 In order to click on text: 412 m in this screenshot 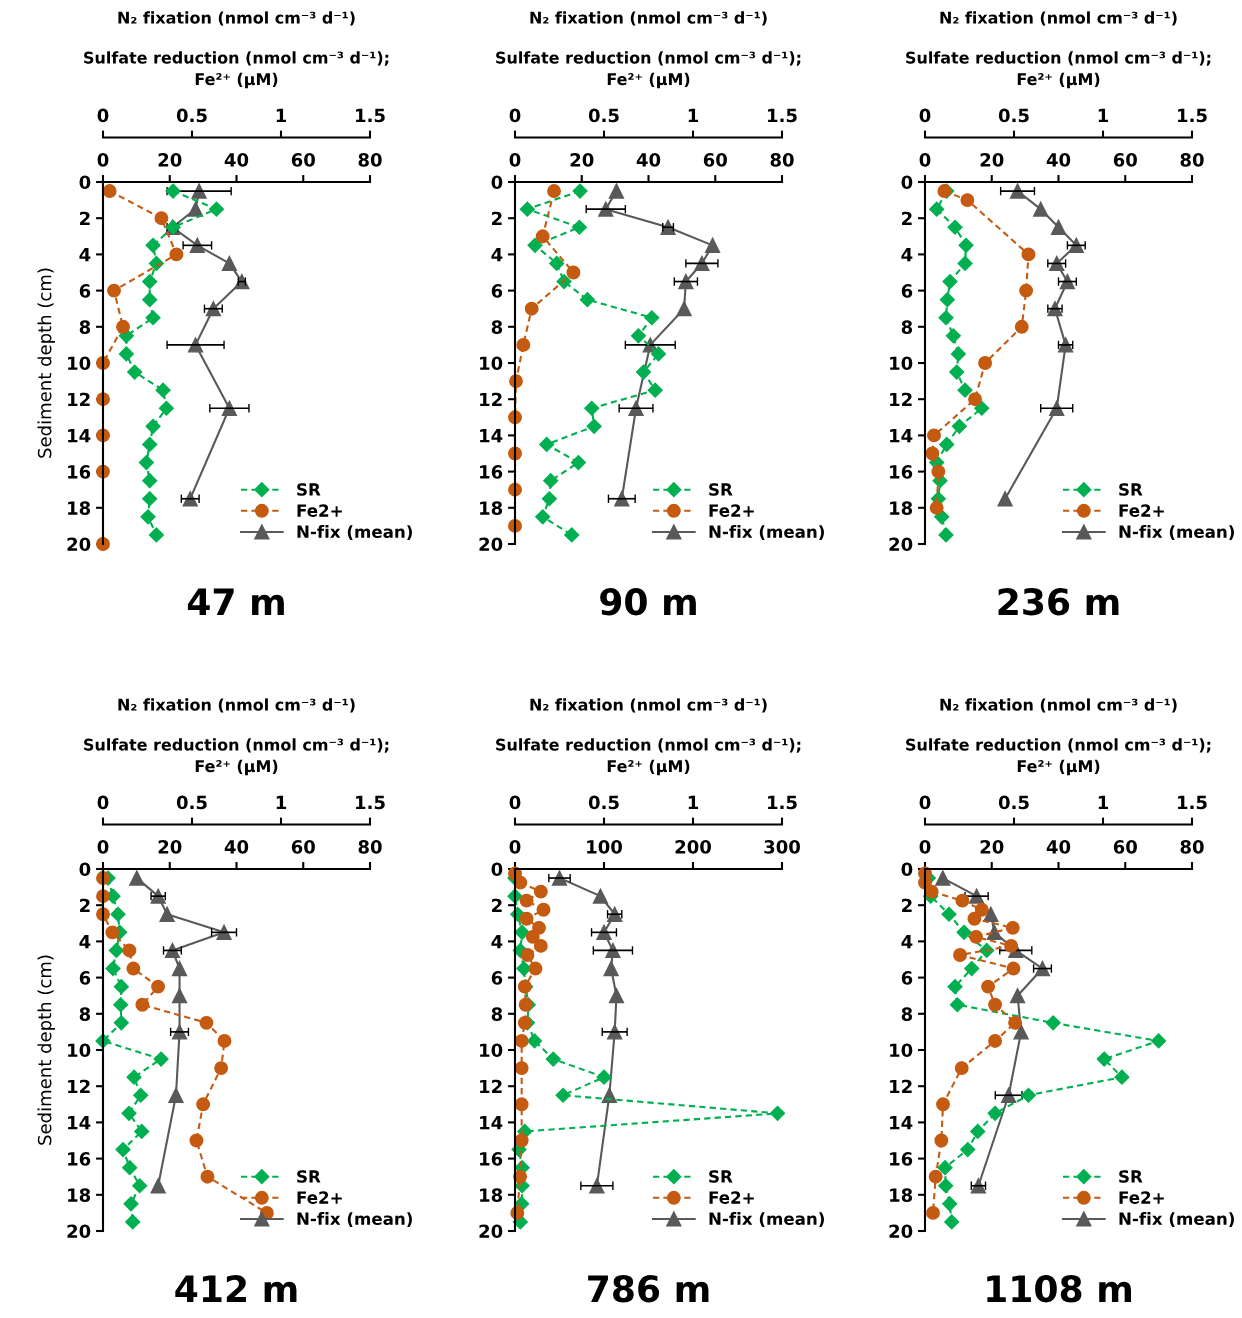, I will do `click(236, 1288)`.